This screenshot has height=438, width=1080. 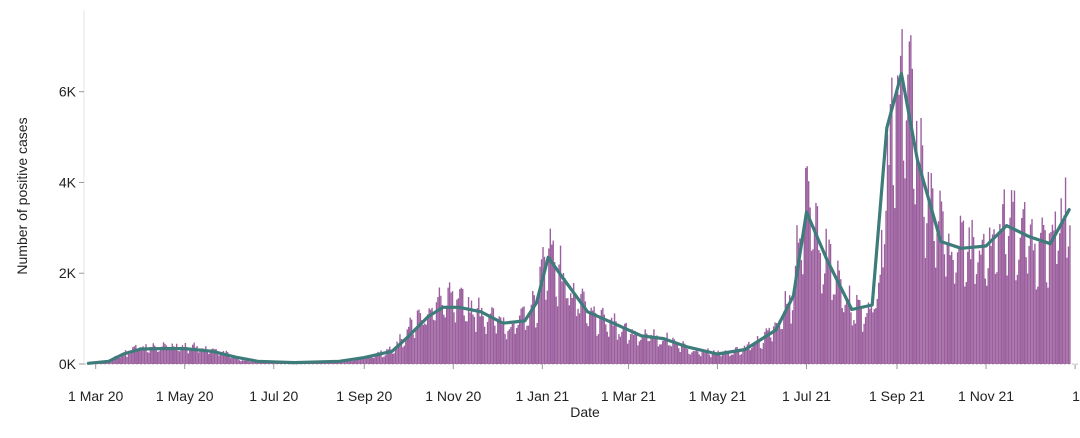 What do you see at coordinates (986, 396) in the screenshot?
I see `x-tick-label: 1 Nov 21` at bounding box center [986, 396].